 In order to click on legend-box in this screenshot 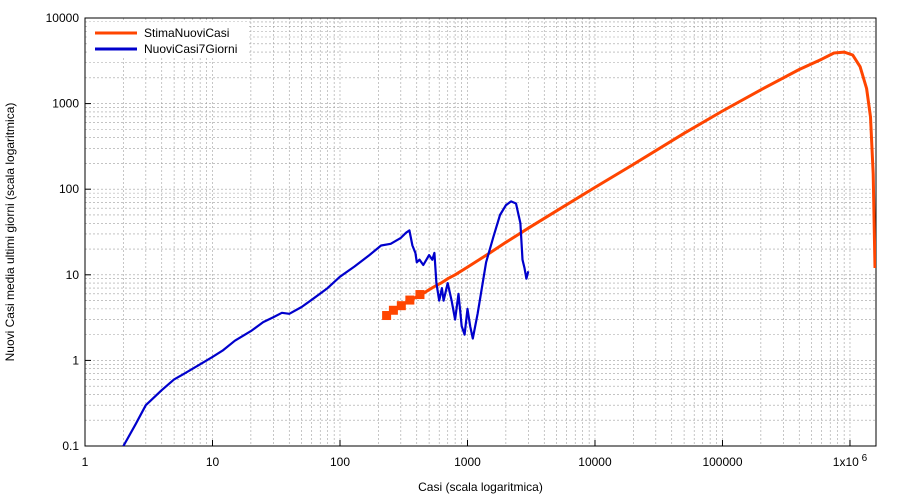, I will do `click(169, 40)`.